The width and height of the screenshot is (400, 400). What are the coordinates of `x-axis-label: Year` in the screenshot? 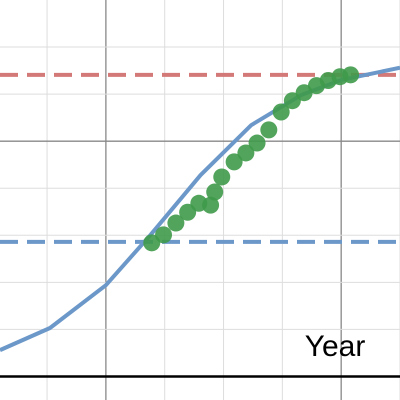 It's located at (335, 346).